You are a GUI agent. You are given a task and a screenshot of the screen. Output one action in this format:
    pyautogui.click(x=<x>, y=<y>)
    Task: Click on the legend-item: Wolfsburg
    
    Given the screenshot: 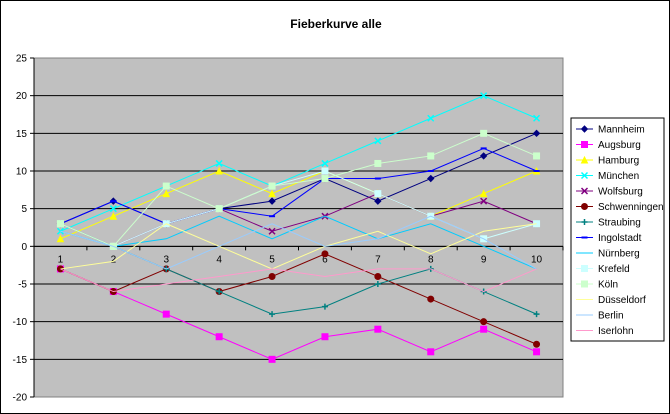 What is the action you would take?
    pyautogui.click(x=609, y=192)
    